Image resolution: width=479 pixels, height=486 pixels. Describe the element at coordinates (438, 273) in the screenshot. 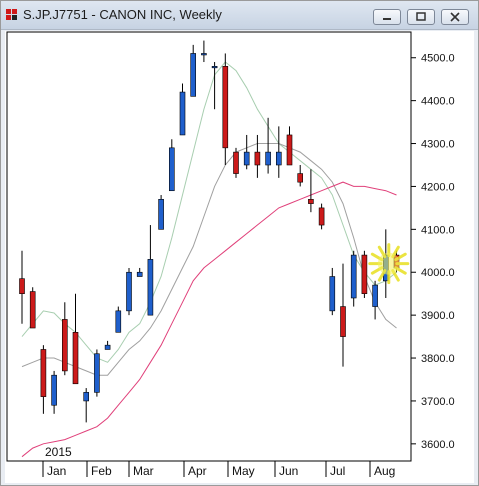

I see `y-tick-label: 4000.0` at that location.